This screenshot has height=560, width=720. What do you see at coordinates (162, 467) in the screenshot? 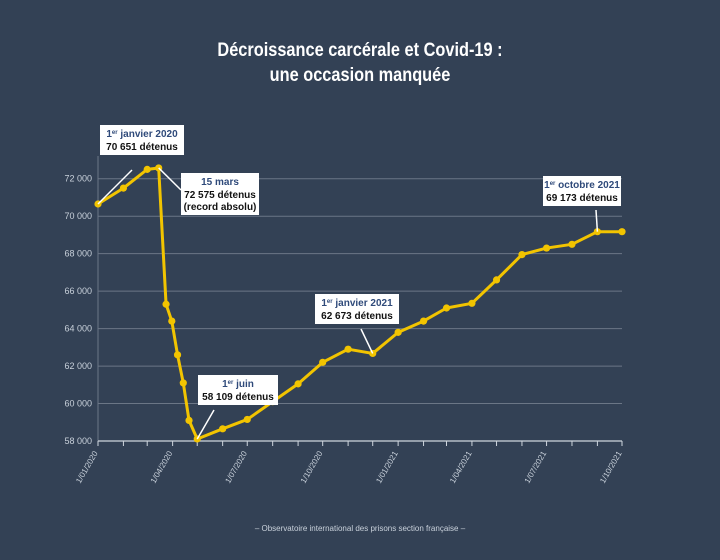
I see `x-tick-label: 1/04/2020` at bounding box center [162, 467].